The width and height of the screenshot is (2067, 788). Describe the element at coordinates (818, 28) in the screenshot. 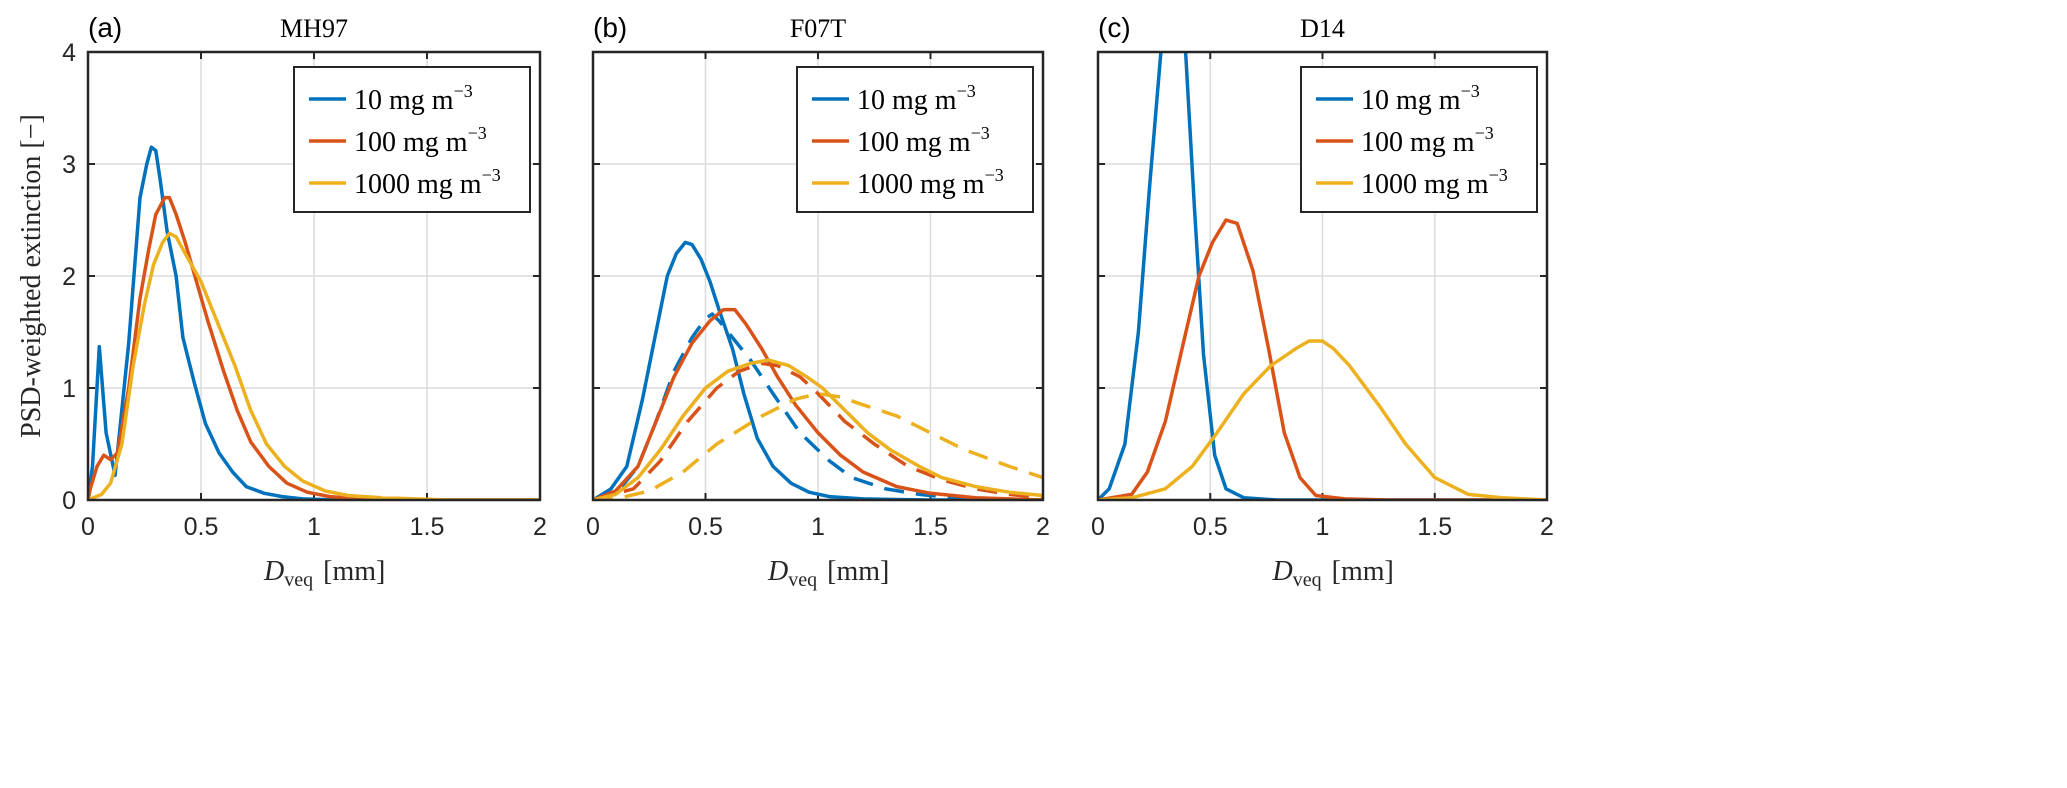

I see `panel-title: F07T` at that location.